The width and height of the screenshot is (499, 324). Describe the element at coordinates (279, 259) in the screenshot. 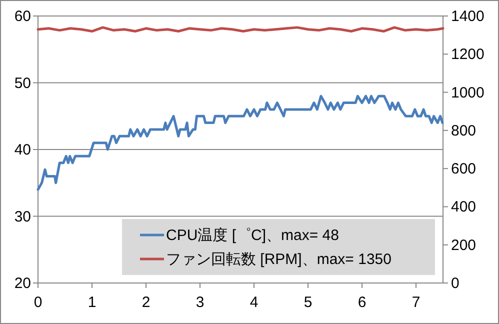

I see `legend-label: ファン回転数 [RPM]、max= 1350` at that location.